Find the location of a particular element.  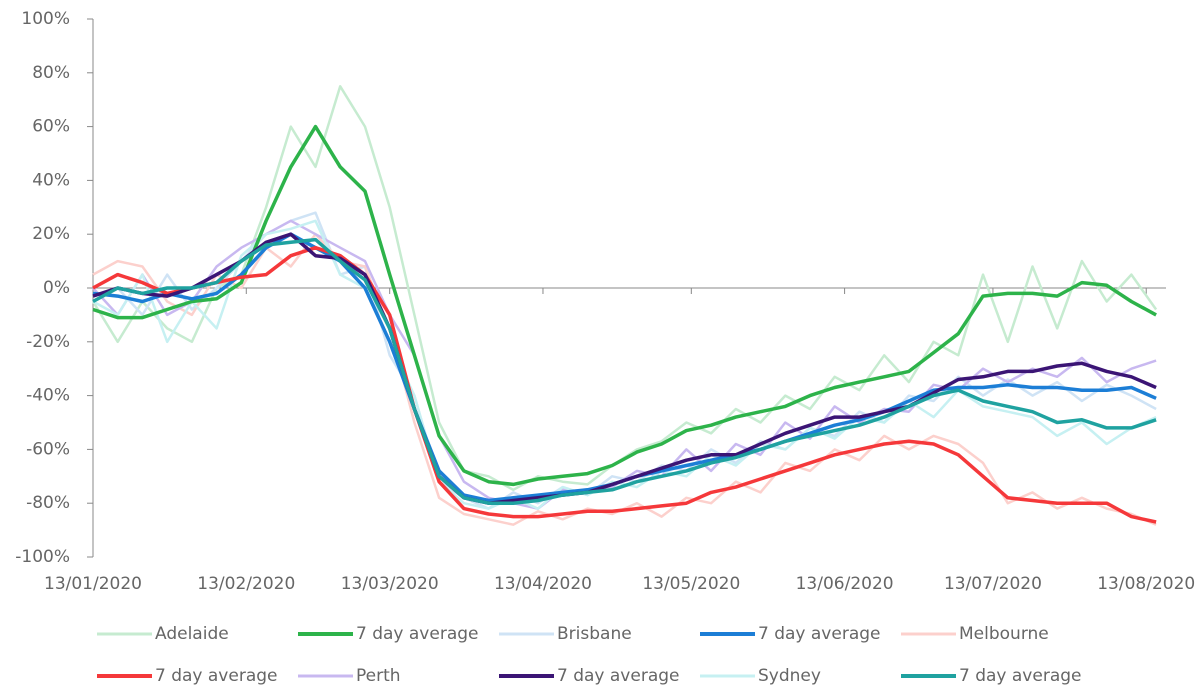

y-tick-label: 20% is located at coordinates (51, 234).